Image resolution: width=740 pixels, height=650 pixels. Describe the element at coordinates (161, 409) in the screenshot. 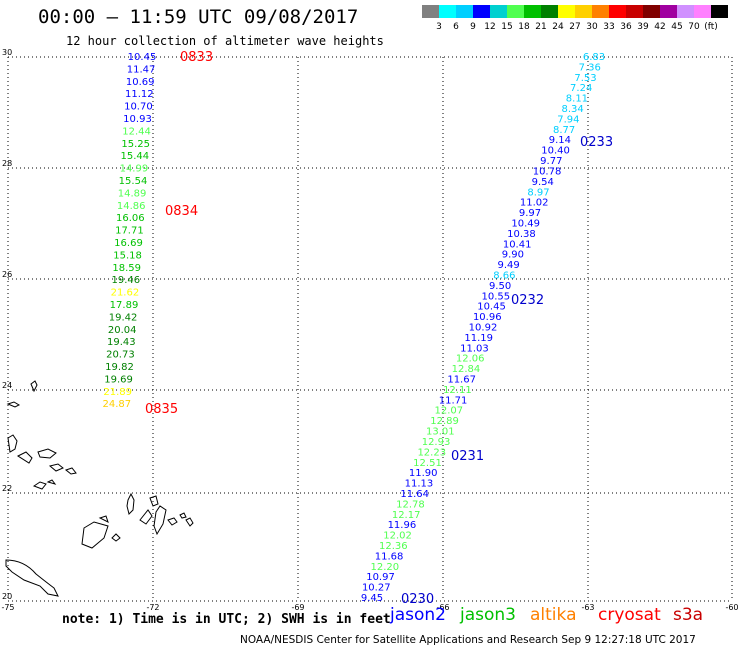

I see `pass-time-label: 0835` at that location.